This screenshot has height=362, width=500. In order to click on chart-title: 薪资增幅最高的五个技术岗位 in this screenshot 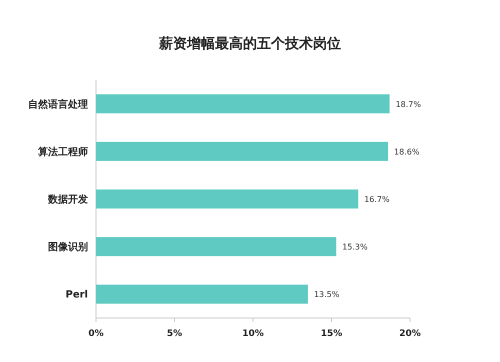, I will do `click(249, 43)`.